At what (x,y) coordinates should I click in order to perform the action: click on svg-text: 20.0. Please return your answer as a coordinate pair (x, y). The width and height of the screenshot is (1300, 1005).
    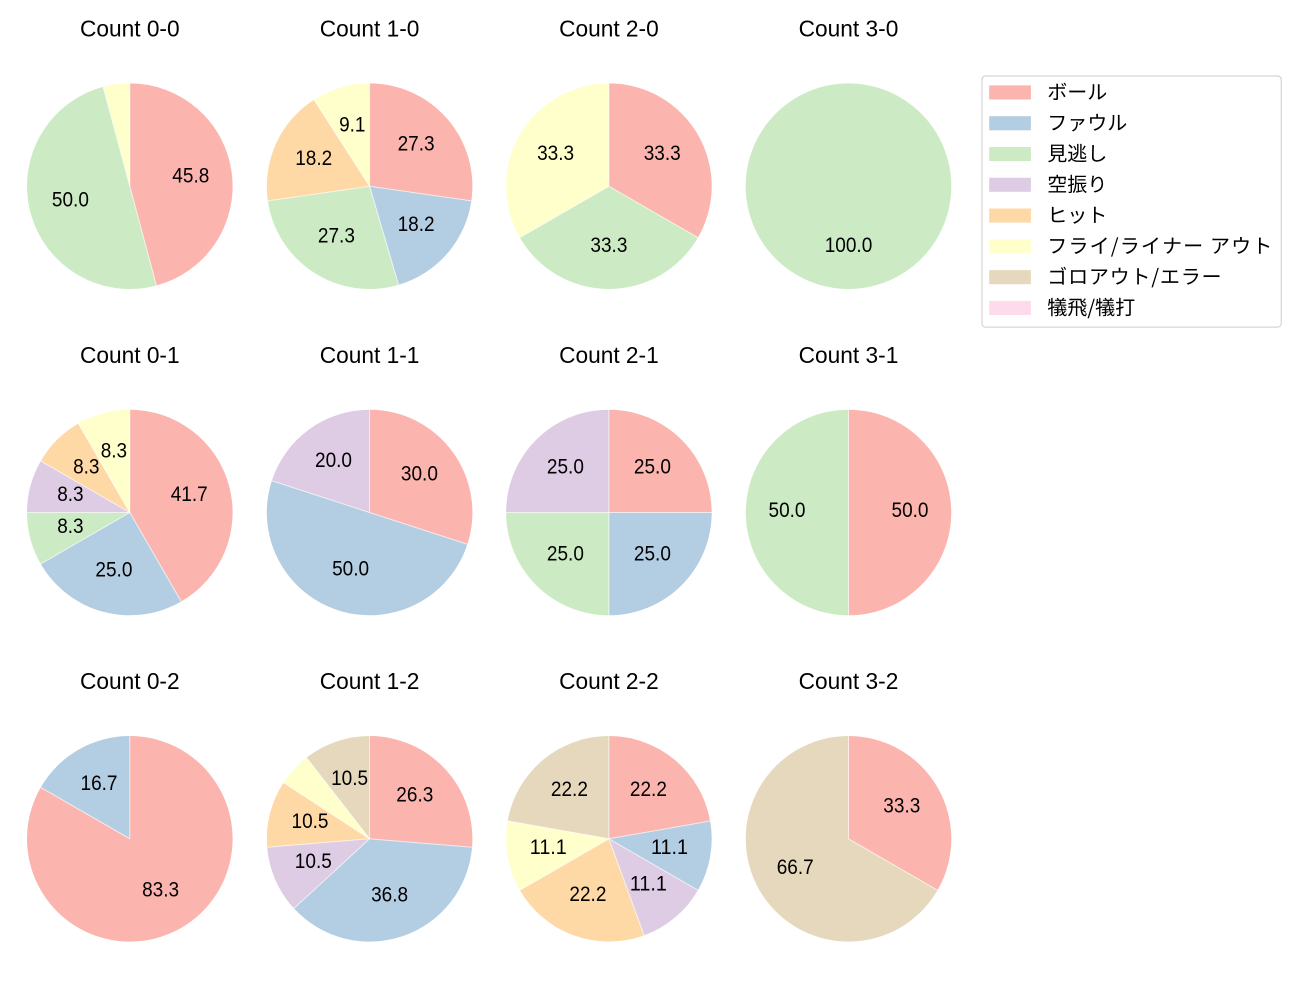
    Looking at the image, I should click on (333, 460).